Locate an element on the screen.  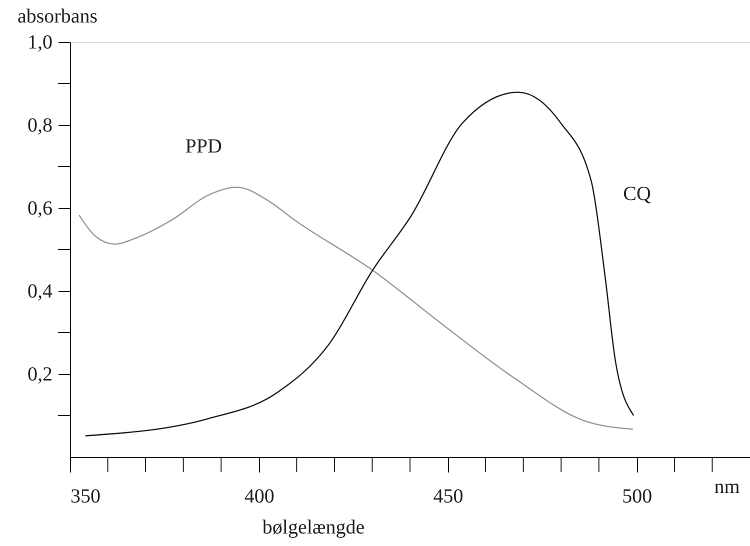
x-tick-label: 350 is located at coordinates (85, 497).